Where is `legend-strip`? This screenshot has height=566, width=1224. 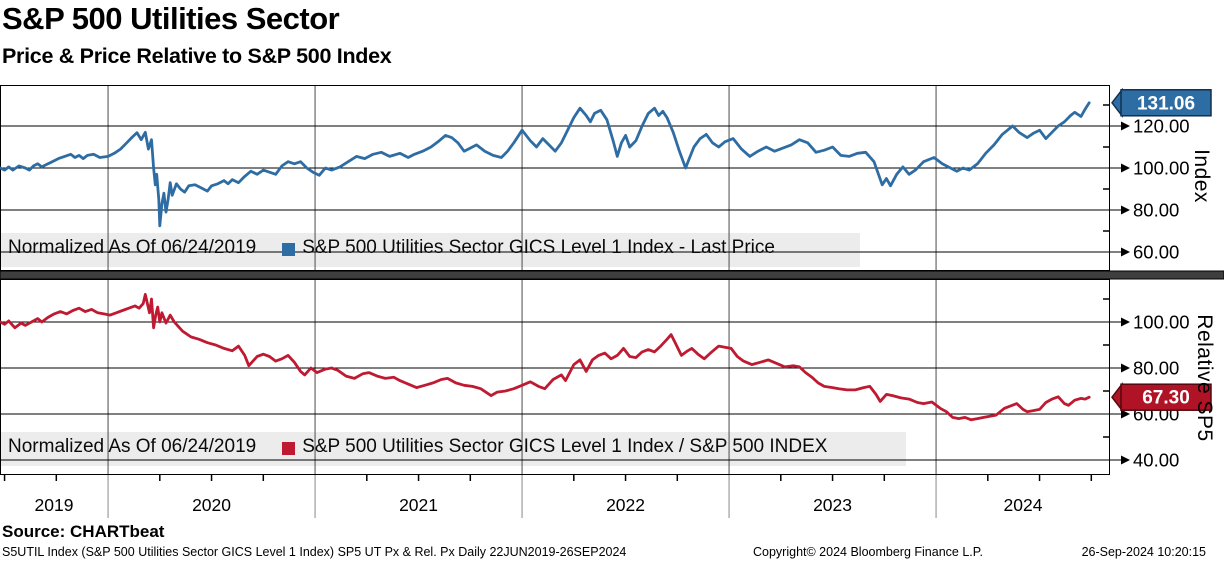 legend-strip is located at coordinates (430, 250).